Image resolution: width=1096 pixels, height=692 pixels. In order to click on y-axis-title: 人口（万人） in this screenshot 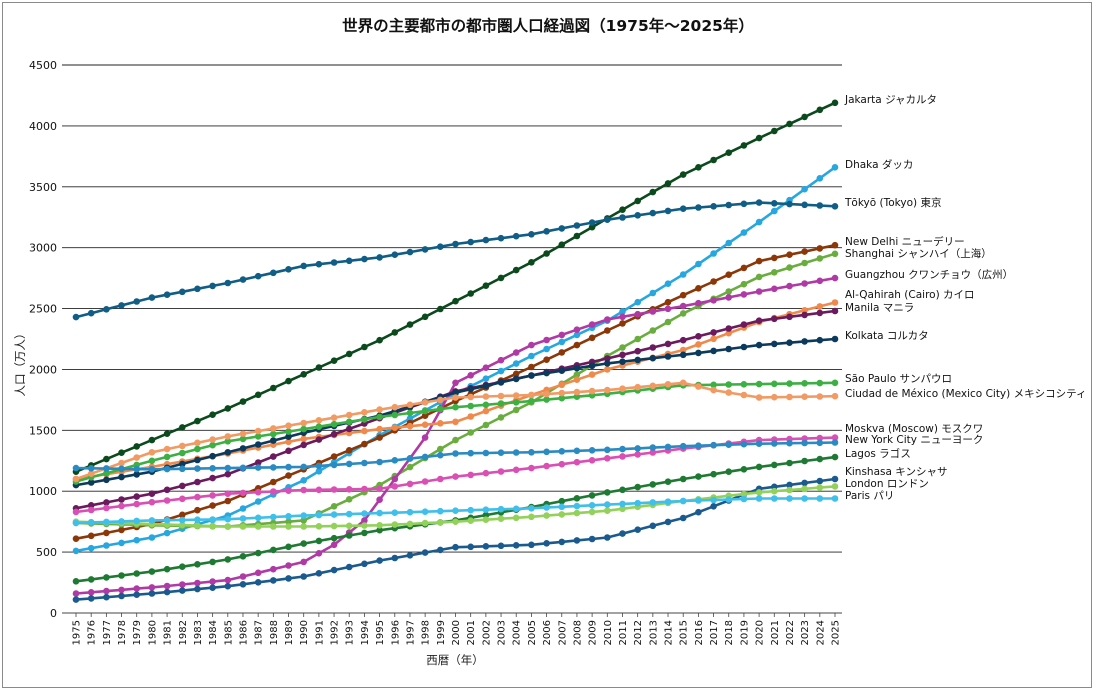, I will do `click(20, 362)`.